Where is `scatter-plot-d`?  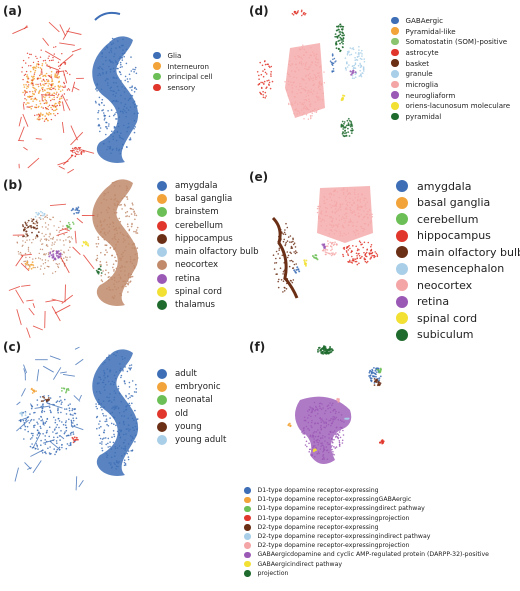 scatter-plot-d is located at coordinates (311, 73).